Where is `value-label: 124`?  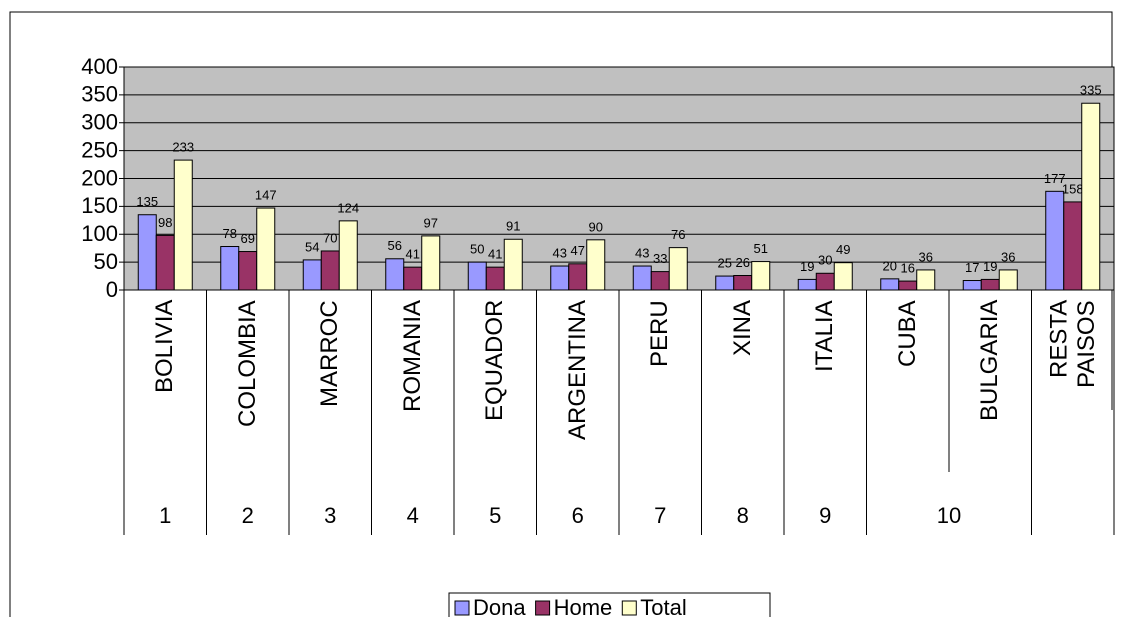
value-label: 124 is located at coordinates (348, 207).